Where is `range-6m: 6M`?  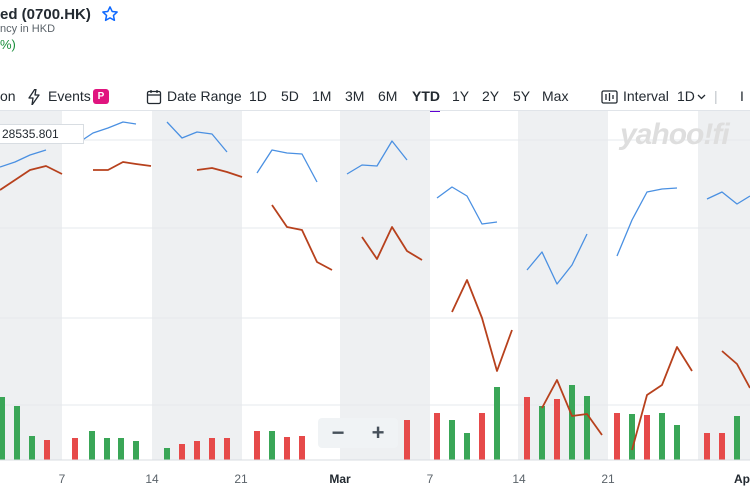 range-6m: 6M is located at coordinates (388, 96).